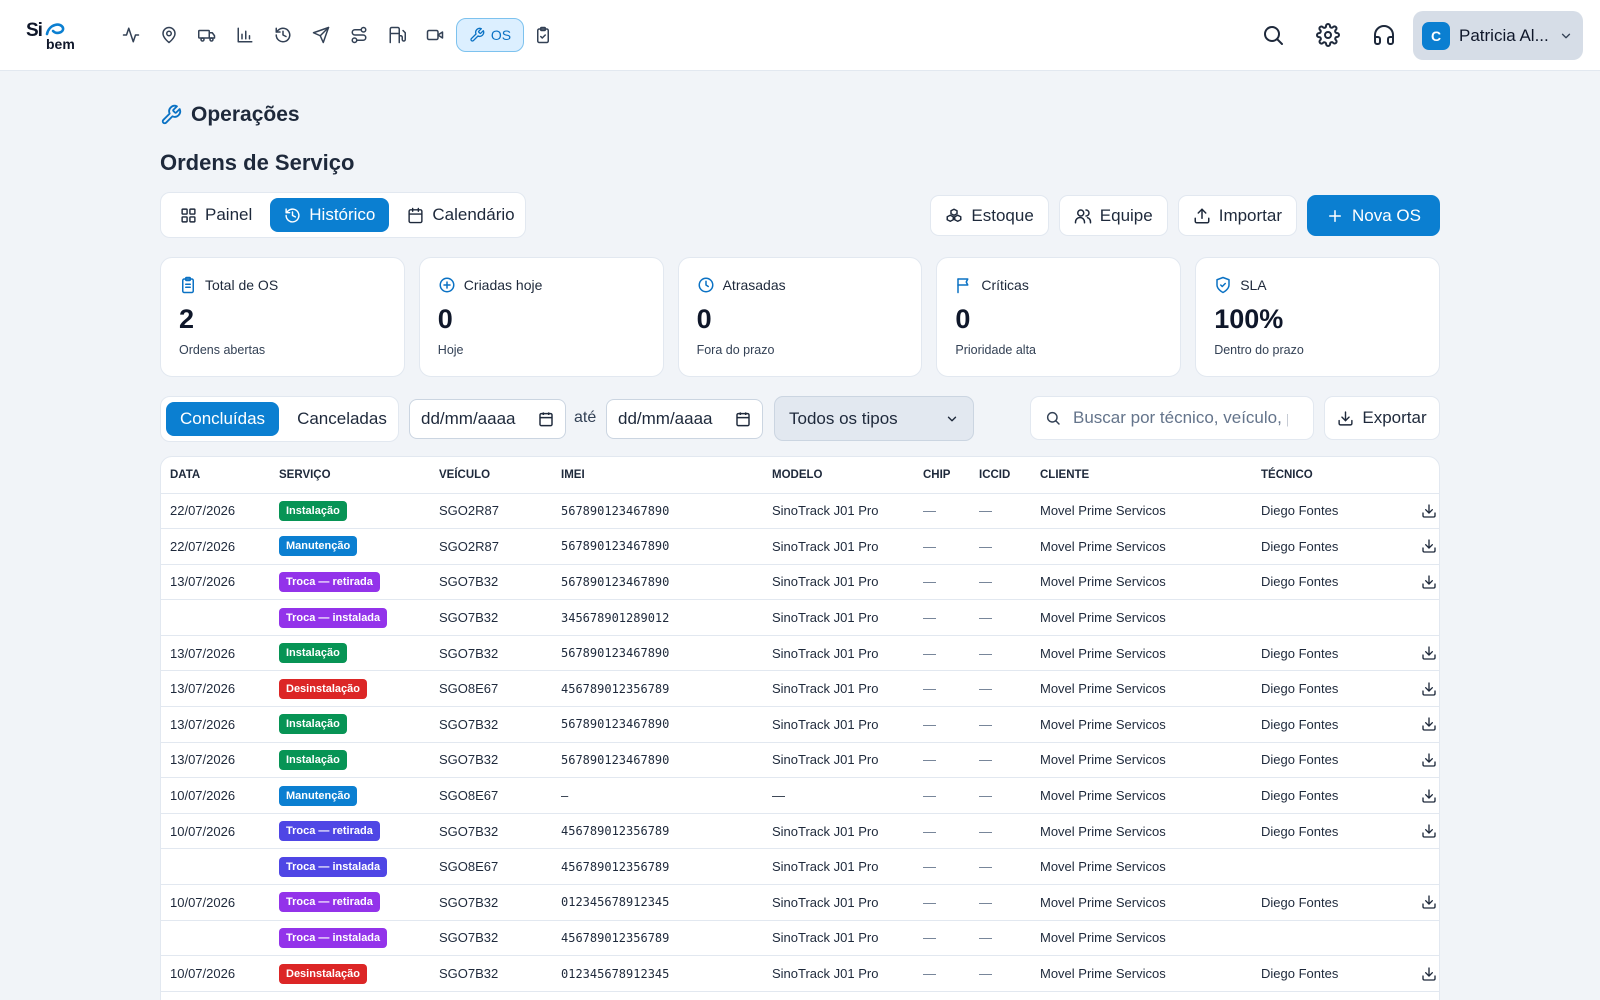 This screenshot has height=1000, width=1600. What do you see at coordinates (435, 35) in the screenshot?
I see `video-icon` at bounding box center [435, 35].